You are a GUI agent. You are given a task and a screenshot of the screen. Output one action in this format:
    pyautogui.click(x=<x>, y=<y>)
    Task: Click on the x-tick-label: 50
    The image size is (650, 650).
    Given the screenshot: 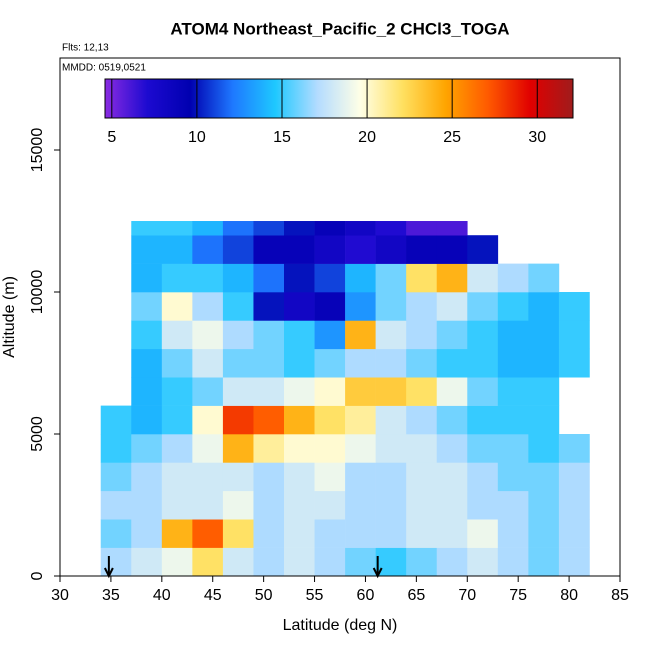 What is the action you would take?
    pyautogui.click(x=264, y=595)
    